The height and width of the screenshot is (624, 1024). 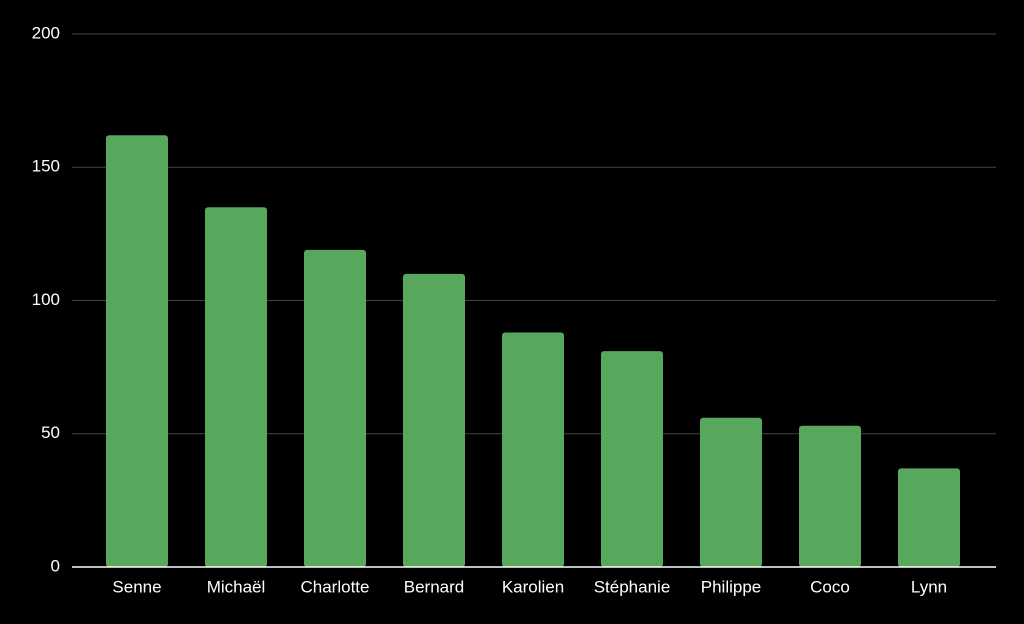 What do you see at coordinates (434, 586) in the screenshot?
I see `x-tick-label: Bernard` at bounding box center [434, 586].